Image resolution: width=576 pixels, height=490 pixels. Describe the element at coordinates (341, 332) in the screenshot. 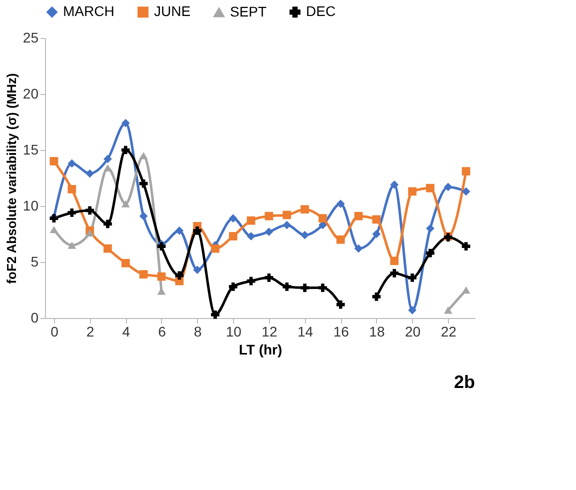

I see `x-tick-label: 16` at that location.